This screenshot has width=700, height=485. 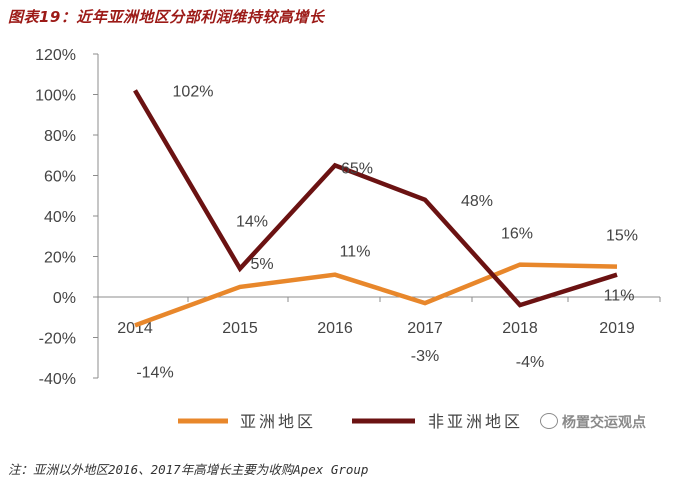 I want to click on x-axis: 2014 2015 2016 2017 2018 2019, so click(x=379, y=316).